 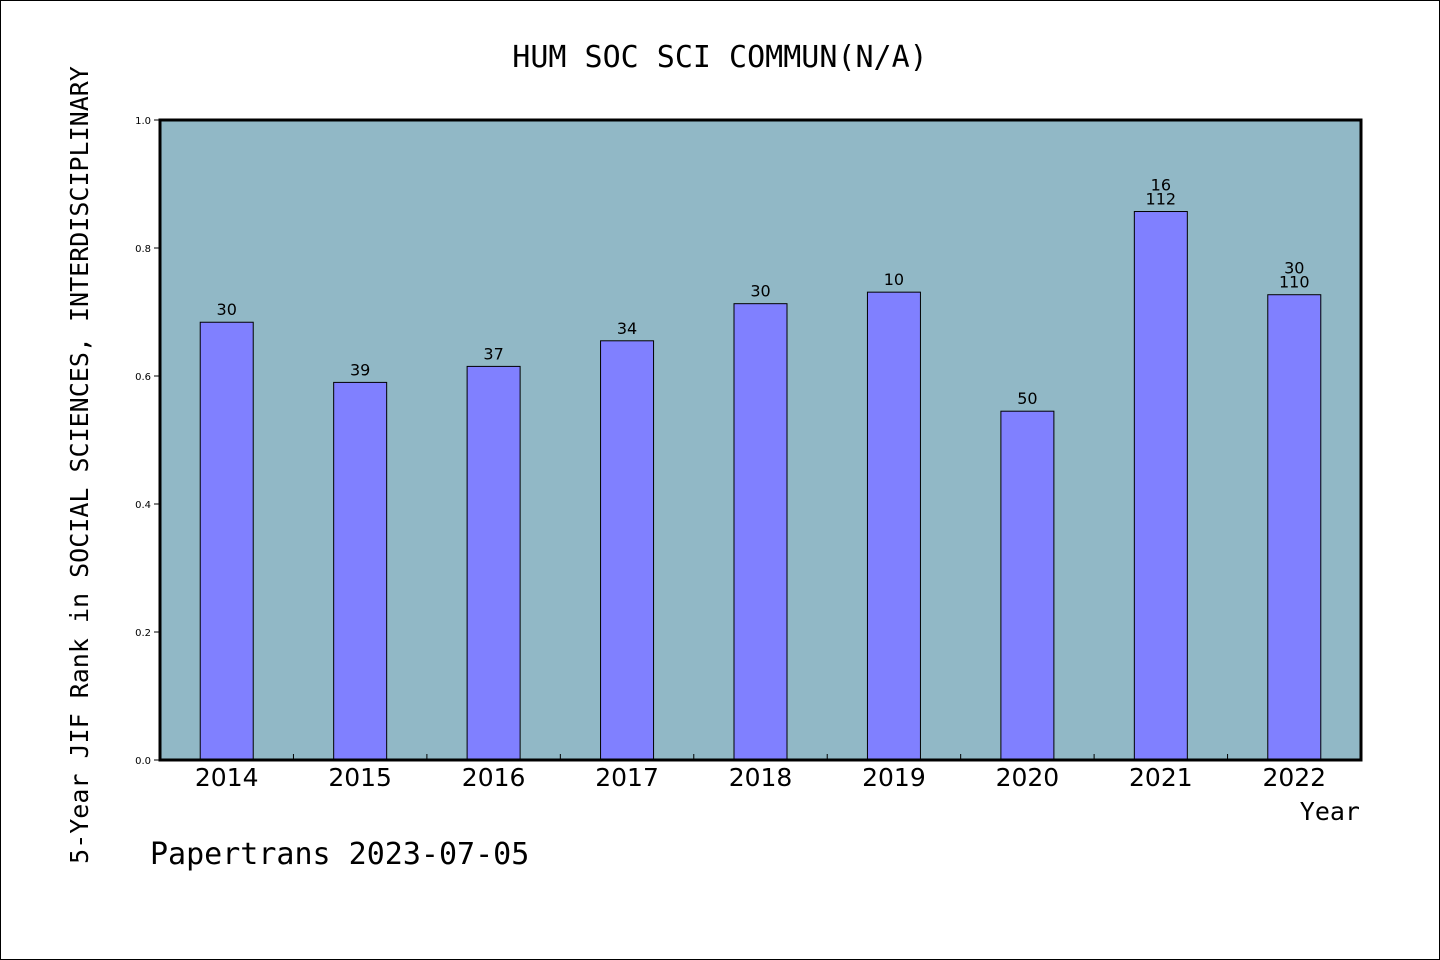 What do you see at coordinates (1161, 777) in the screenshot?
I see `x-tick-label: 2021` at bounding box center [1161, 777].